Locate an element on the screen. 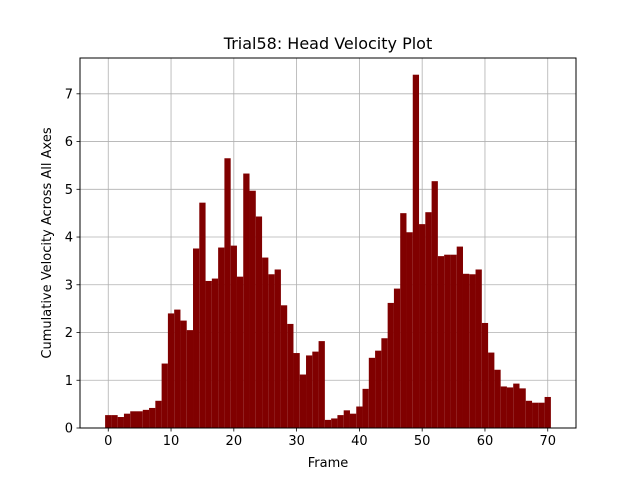 The height and width of the screenshot is (480, 640). x-tick-label: 40 is located at coordinates (359, 441).